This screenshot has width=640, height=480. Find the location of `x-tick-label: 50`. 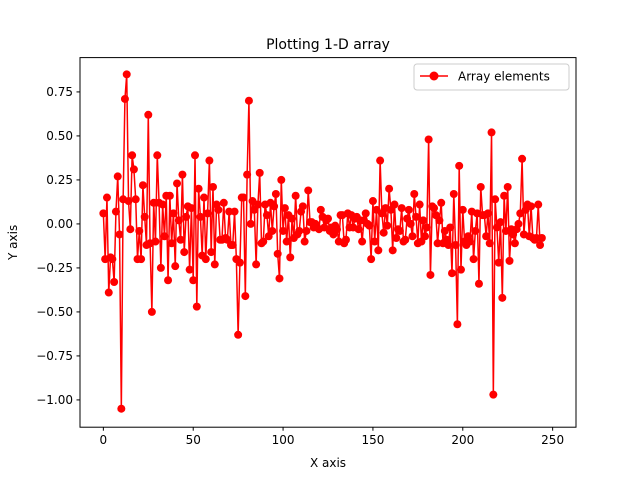

x-tick-label: 50 is located at coordinates (193, 440).